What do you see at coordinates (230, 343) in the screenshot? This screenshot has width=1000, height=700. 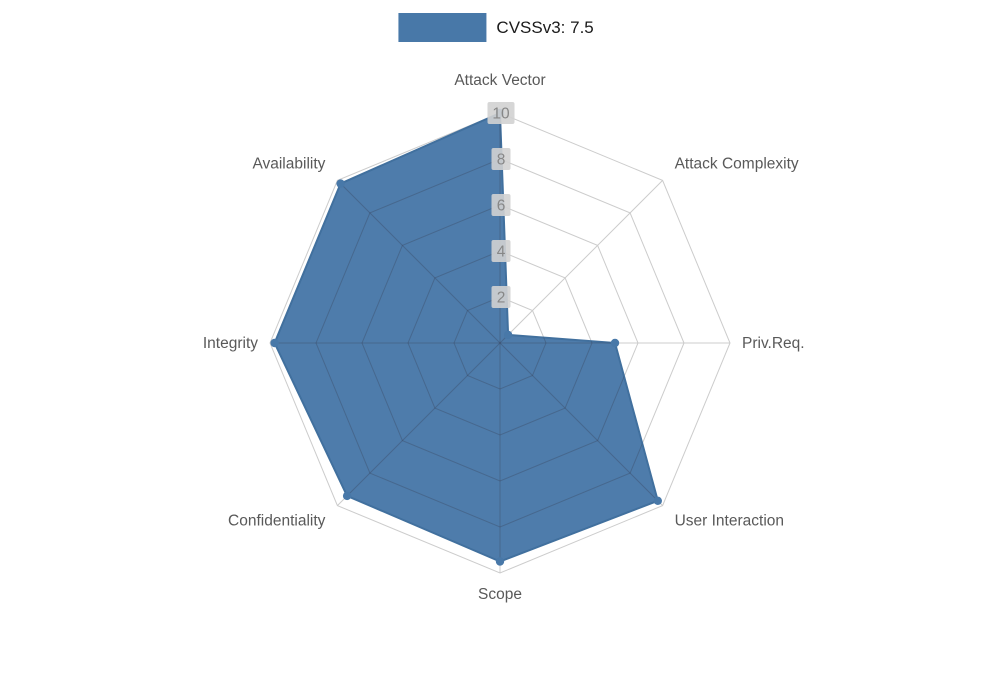 I see `radar-axis-label-integrity: Integrity` at bounding box center [230, 343].